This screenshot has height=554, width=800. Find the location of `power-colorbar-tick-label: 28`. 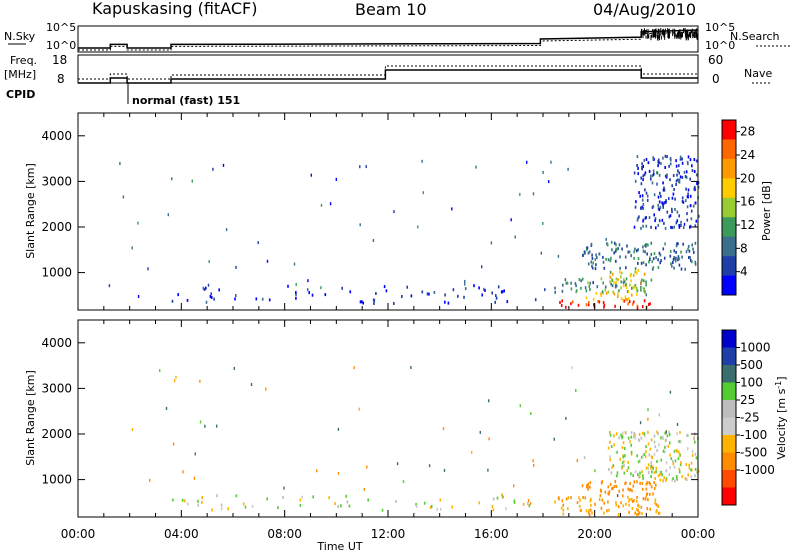

power-colorbar-tick-label: 28 is located at coordinates (747, 132).